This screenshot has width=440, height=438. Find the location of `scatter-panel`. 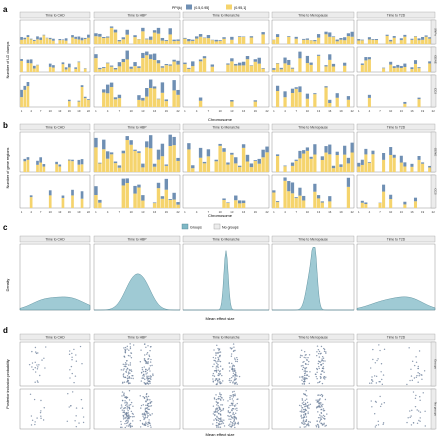

scatter-panel is located at coordinates (313, 409).